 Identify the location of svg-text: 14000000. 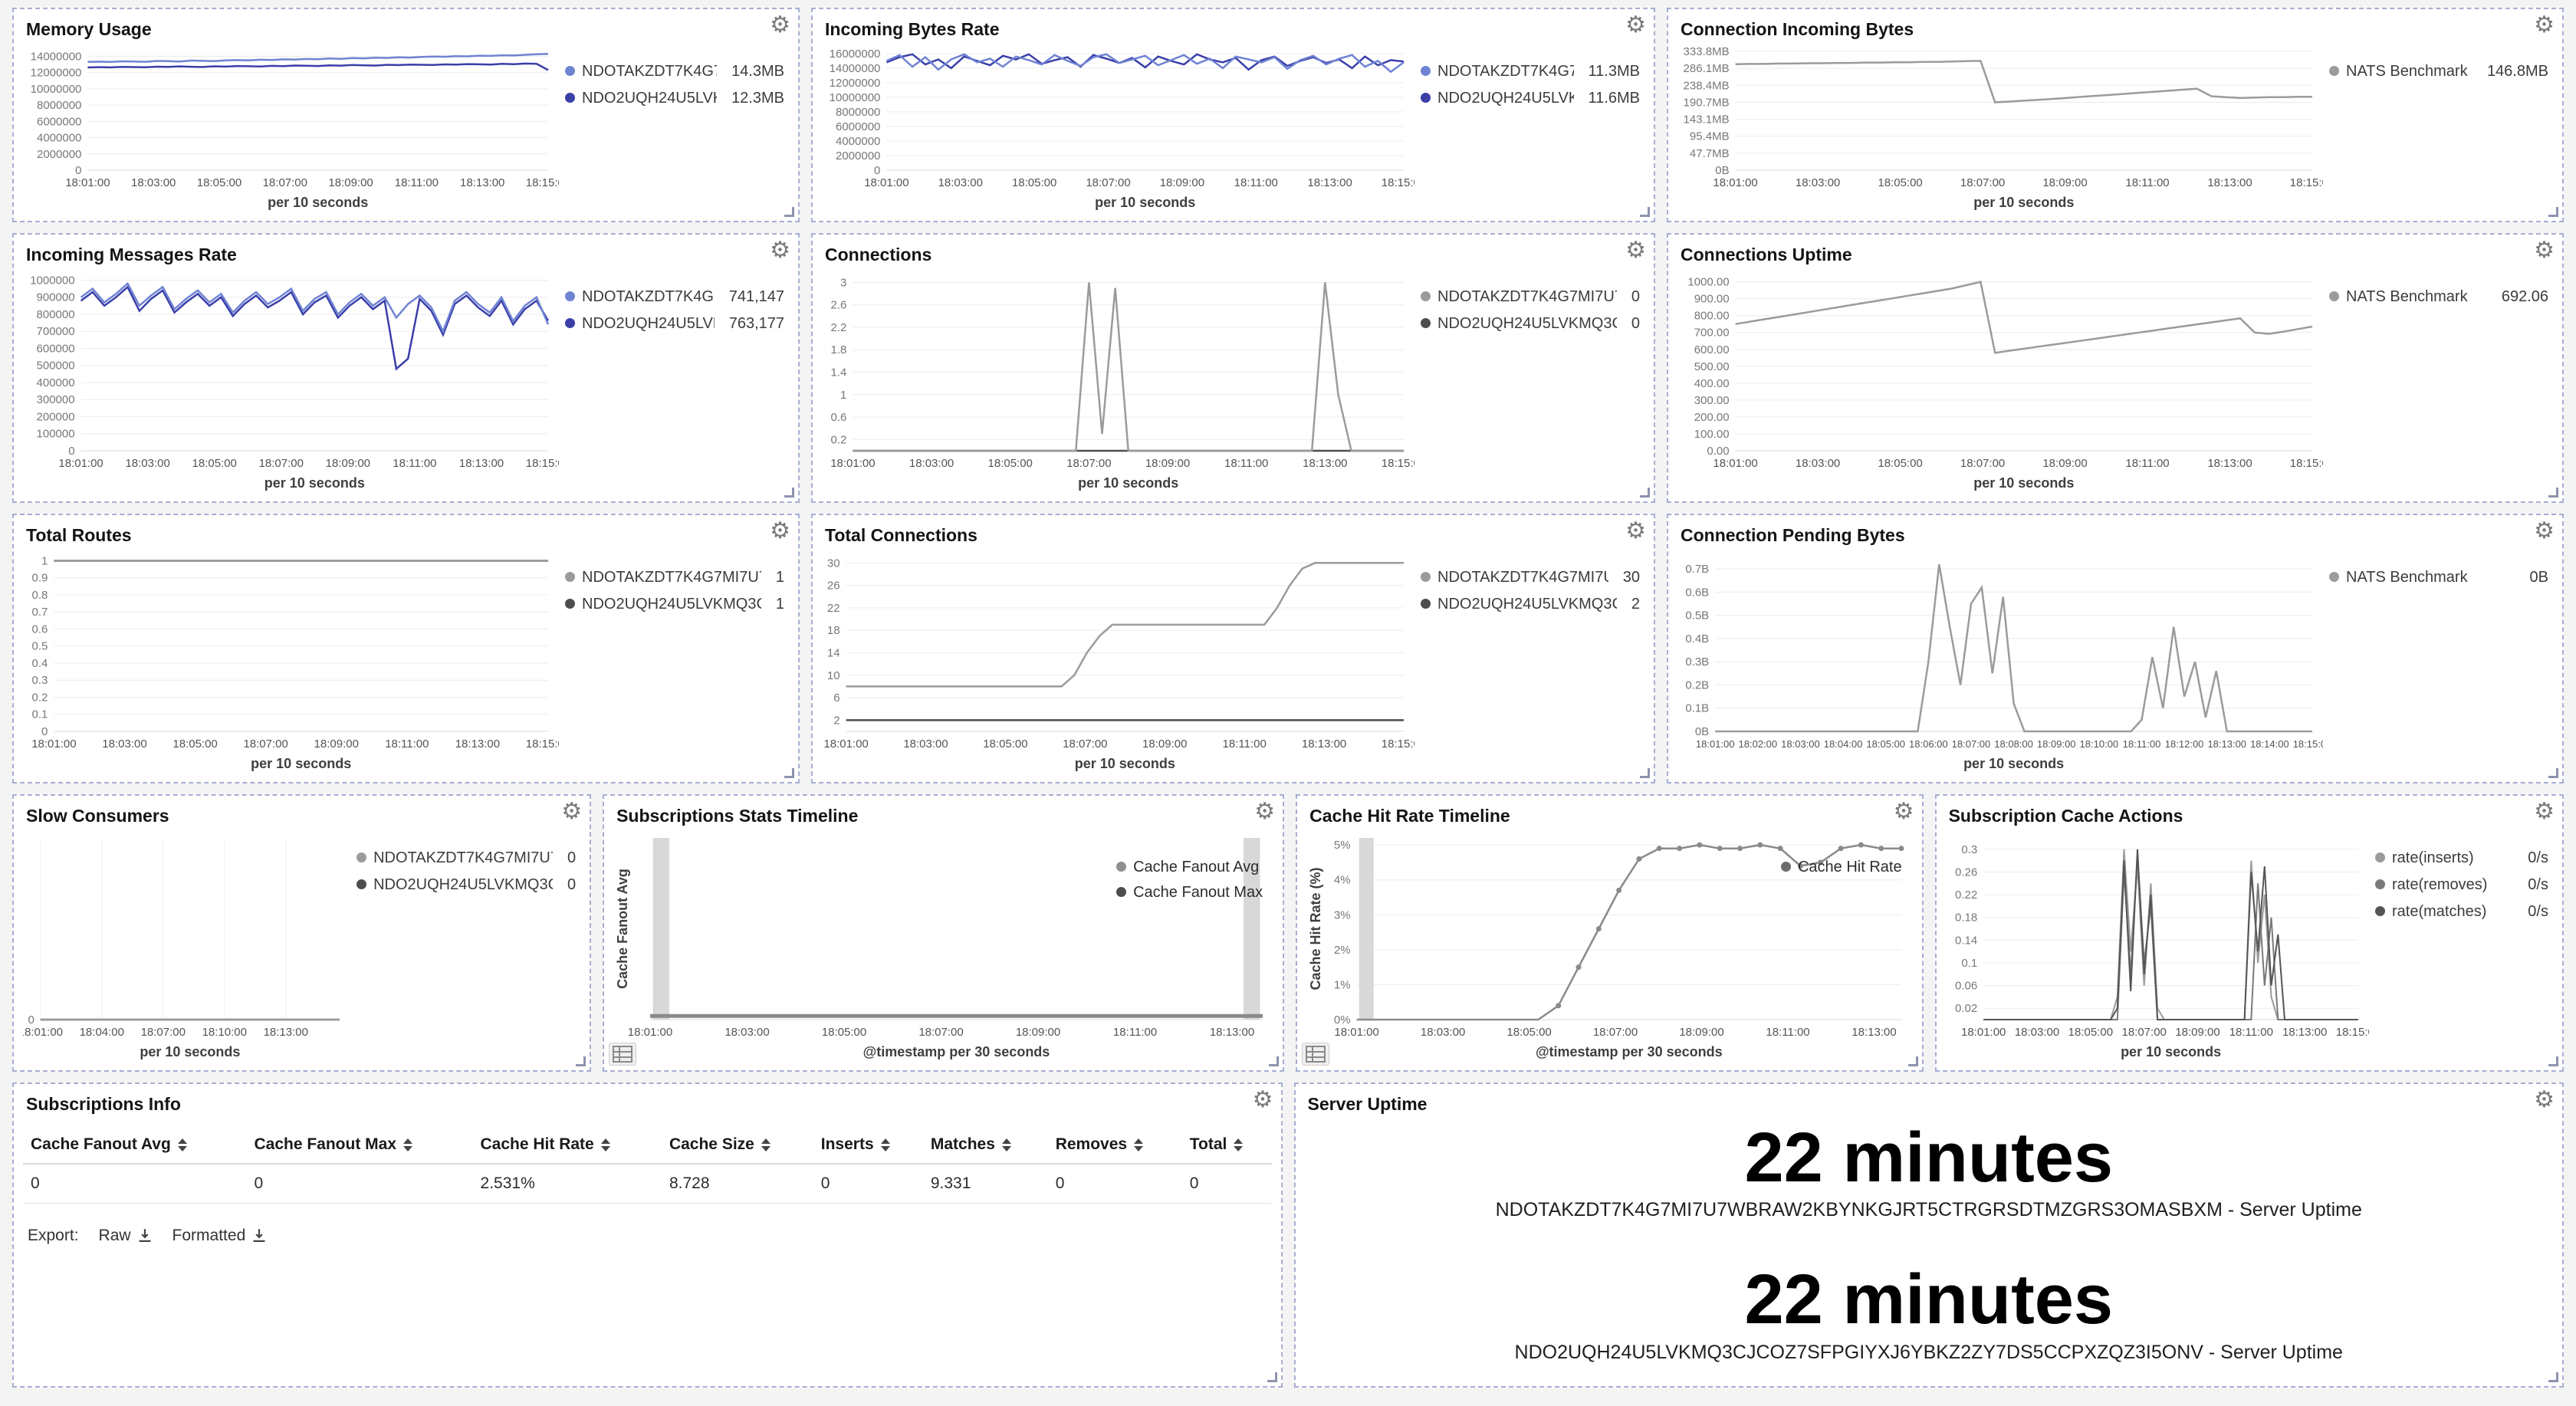
(855, 68).